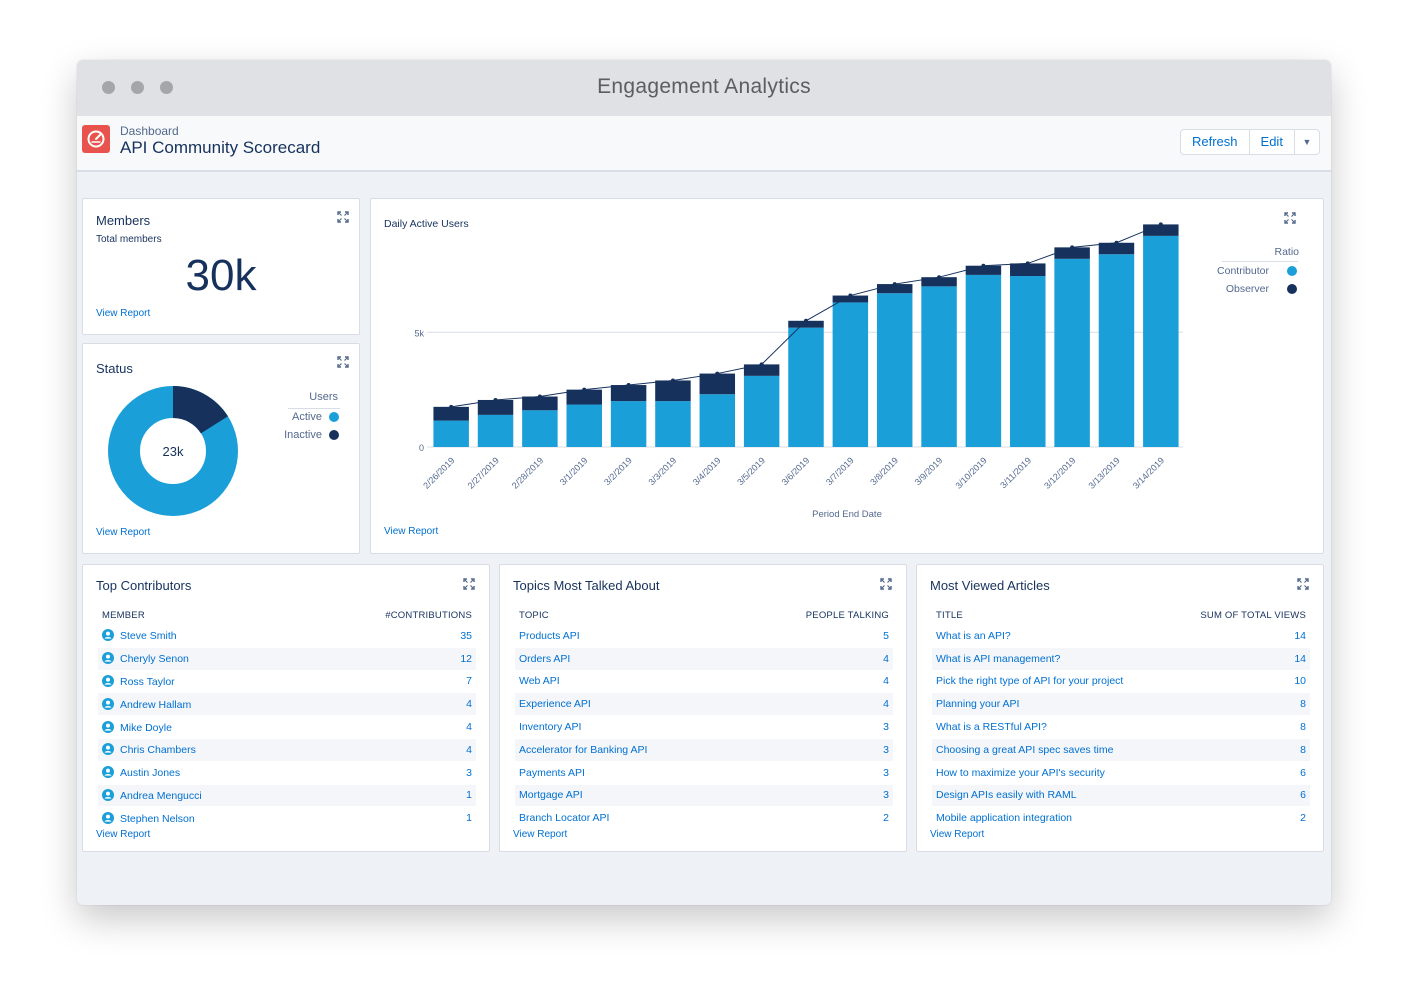 The height and width of the screenshot is (999, 1408). What do you see at coordinates (173, 451) in the screenshot?
I see `donut-inactive-segment` at bounding box center [173, 451].